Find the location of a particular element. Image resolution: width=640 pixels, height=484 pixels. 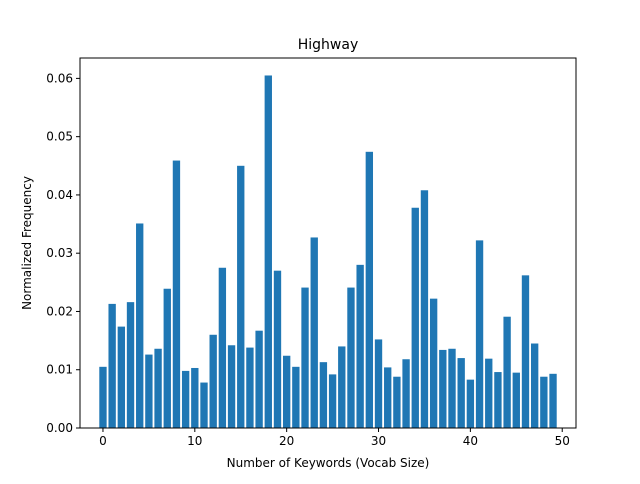

x-tick-label: 50 is located at coordinates (562, 441).